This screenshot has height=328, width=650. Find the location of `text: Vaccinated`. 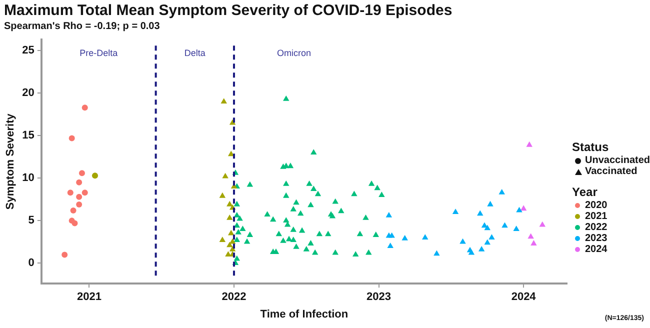

text: Vaccinated is located at coordinates (611, 171).